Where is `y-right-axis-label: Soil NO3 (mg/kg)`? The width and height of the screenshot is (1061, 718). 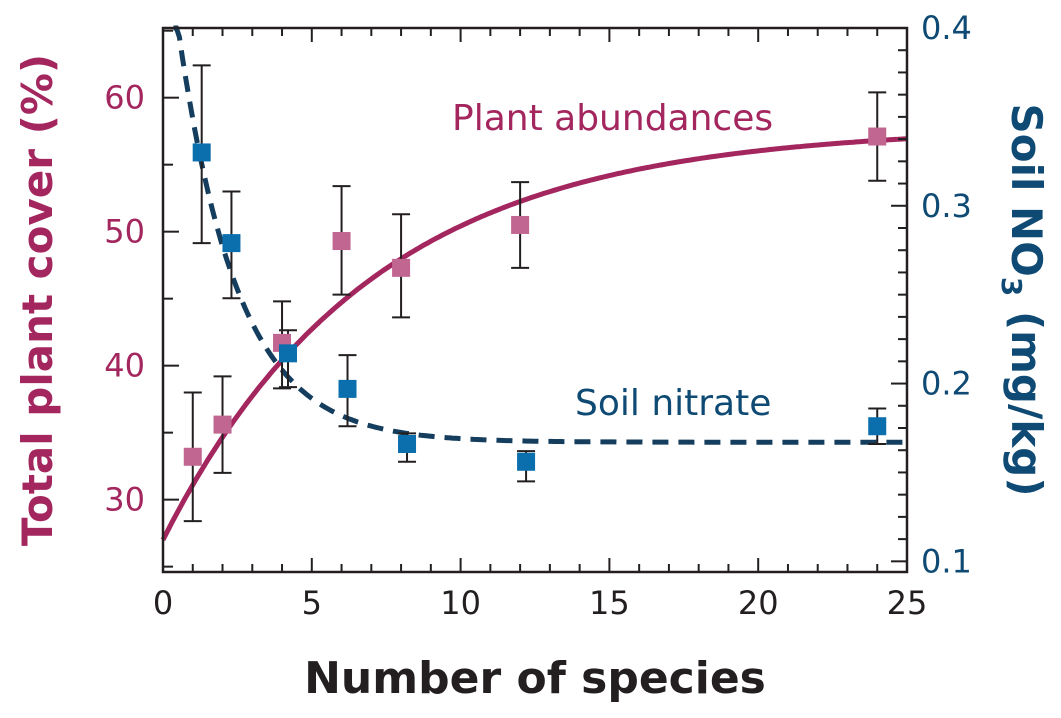
y-right-axis-label: Soil NO3 (mg/kg) is located at coordinates (1023, 299).